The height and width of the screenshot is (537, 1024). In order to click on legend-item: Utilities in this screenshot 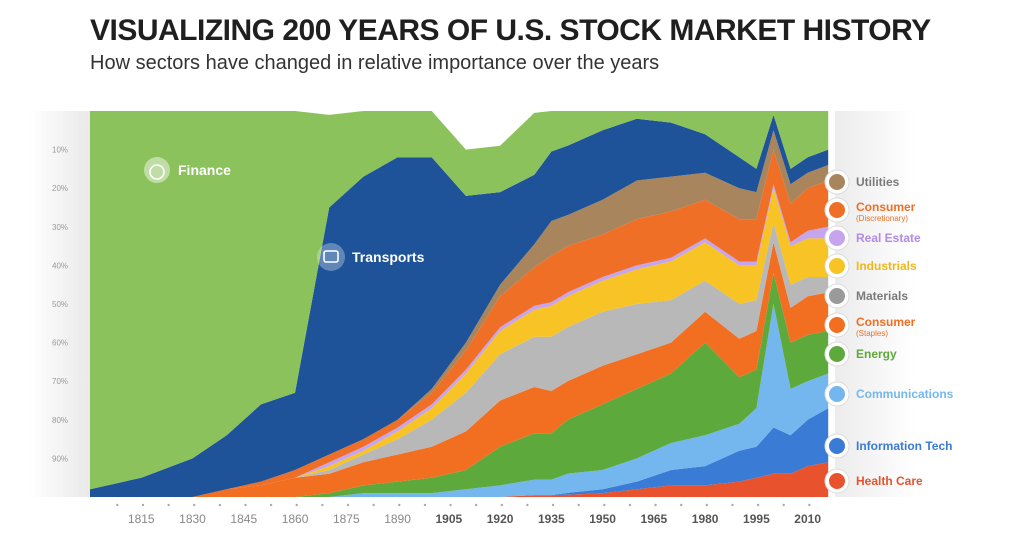, I will do `click(862, 182)`.